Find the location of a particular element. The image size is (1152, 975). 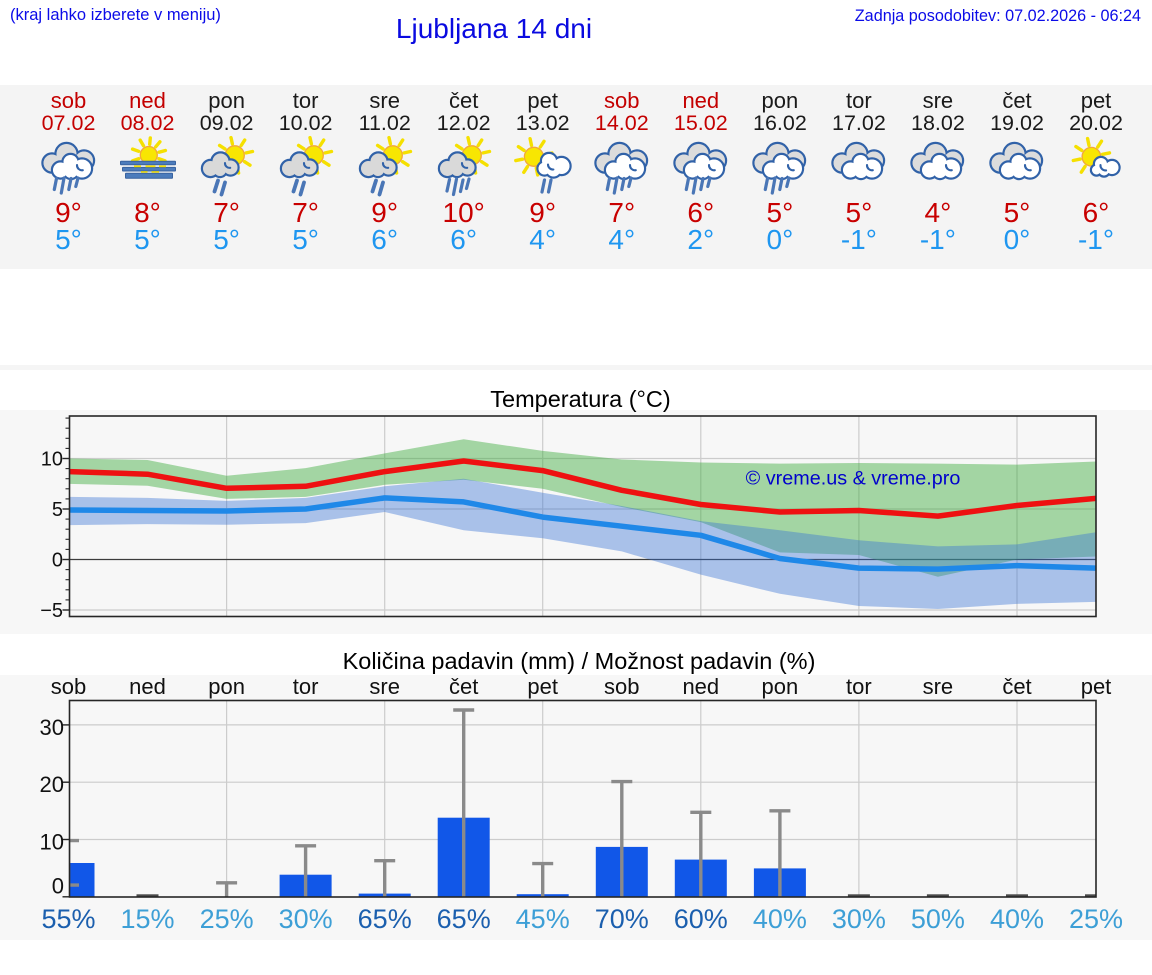

svg-text: 5 is located at coordinates (57, 510).